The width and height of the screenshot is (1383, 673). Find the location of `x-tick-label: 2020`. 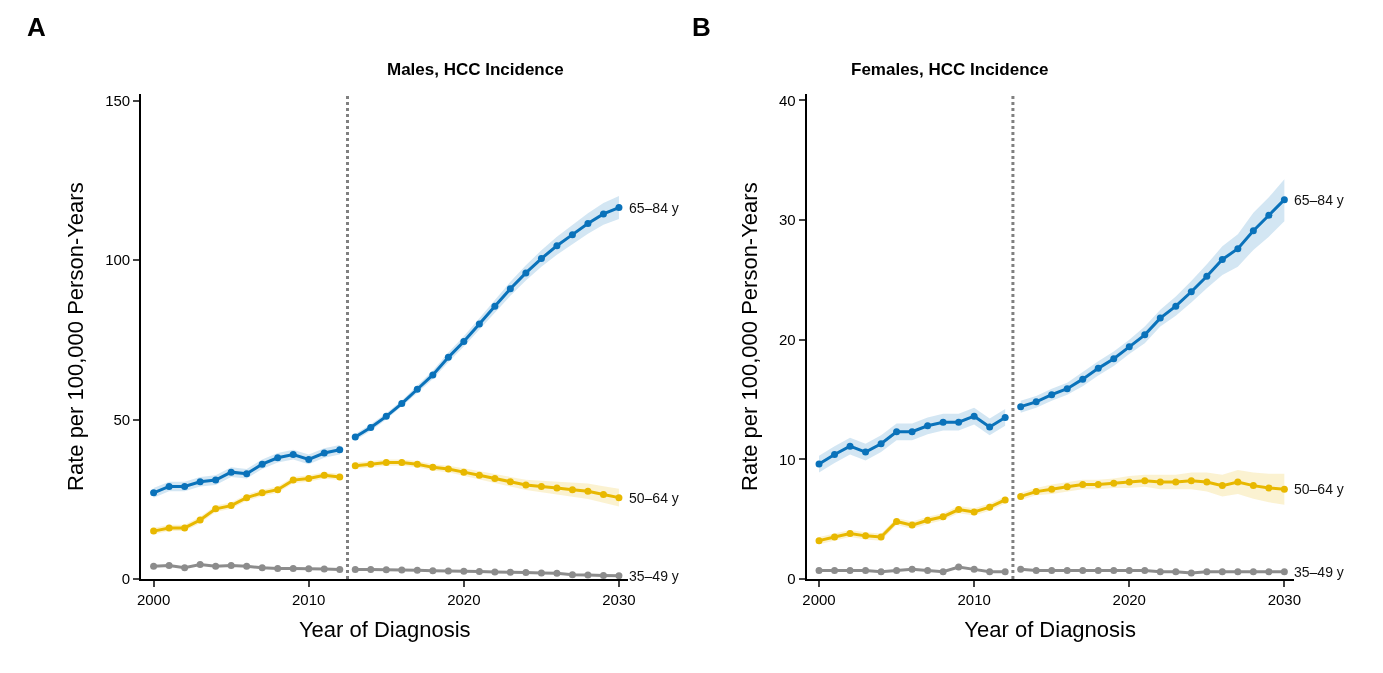

x-tick-label: 2020 is located at coordinates (1129, 599).